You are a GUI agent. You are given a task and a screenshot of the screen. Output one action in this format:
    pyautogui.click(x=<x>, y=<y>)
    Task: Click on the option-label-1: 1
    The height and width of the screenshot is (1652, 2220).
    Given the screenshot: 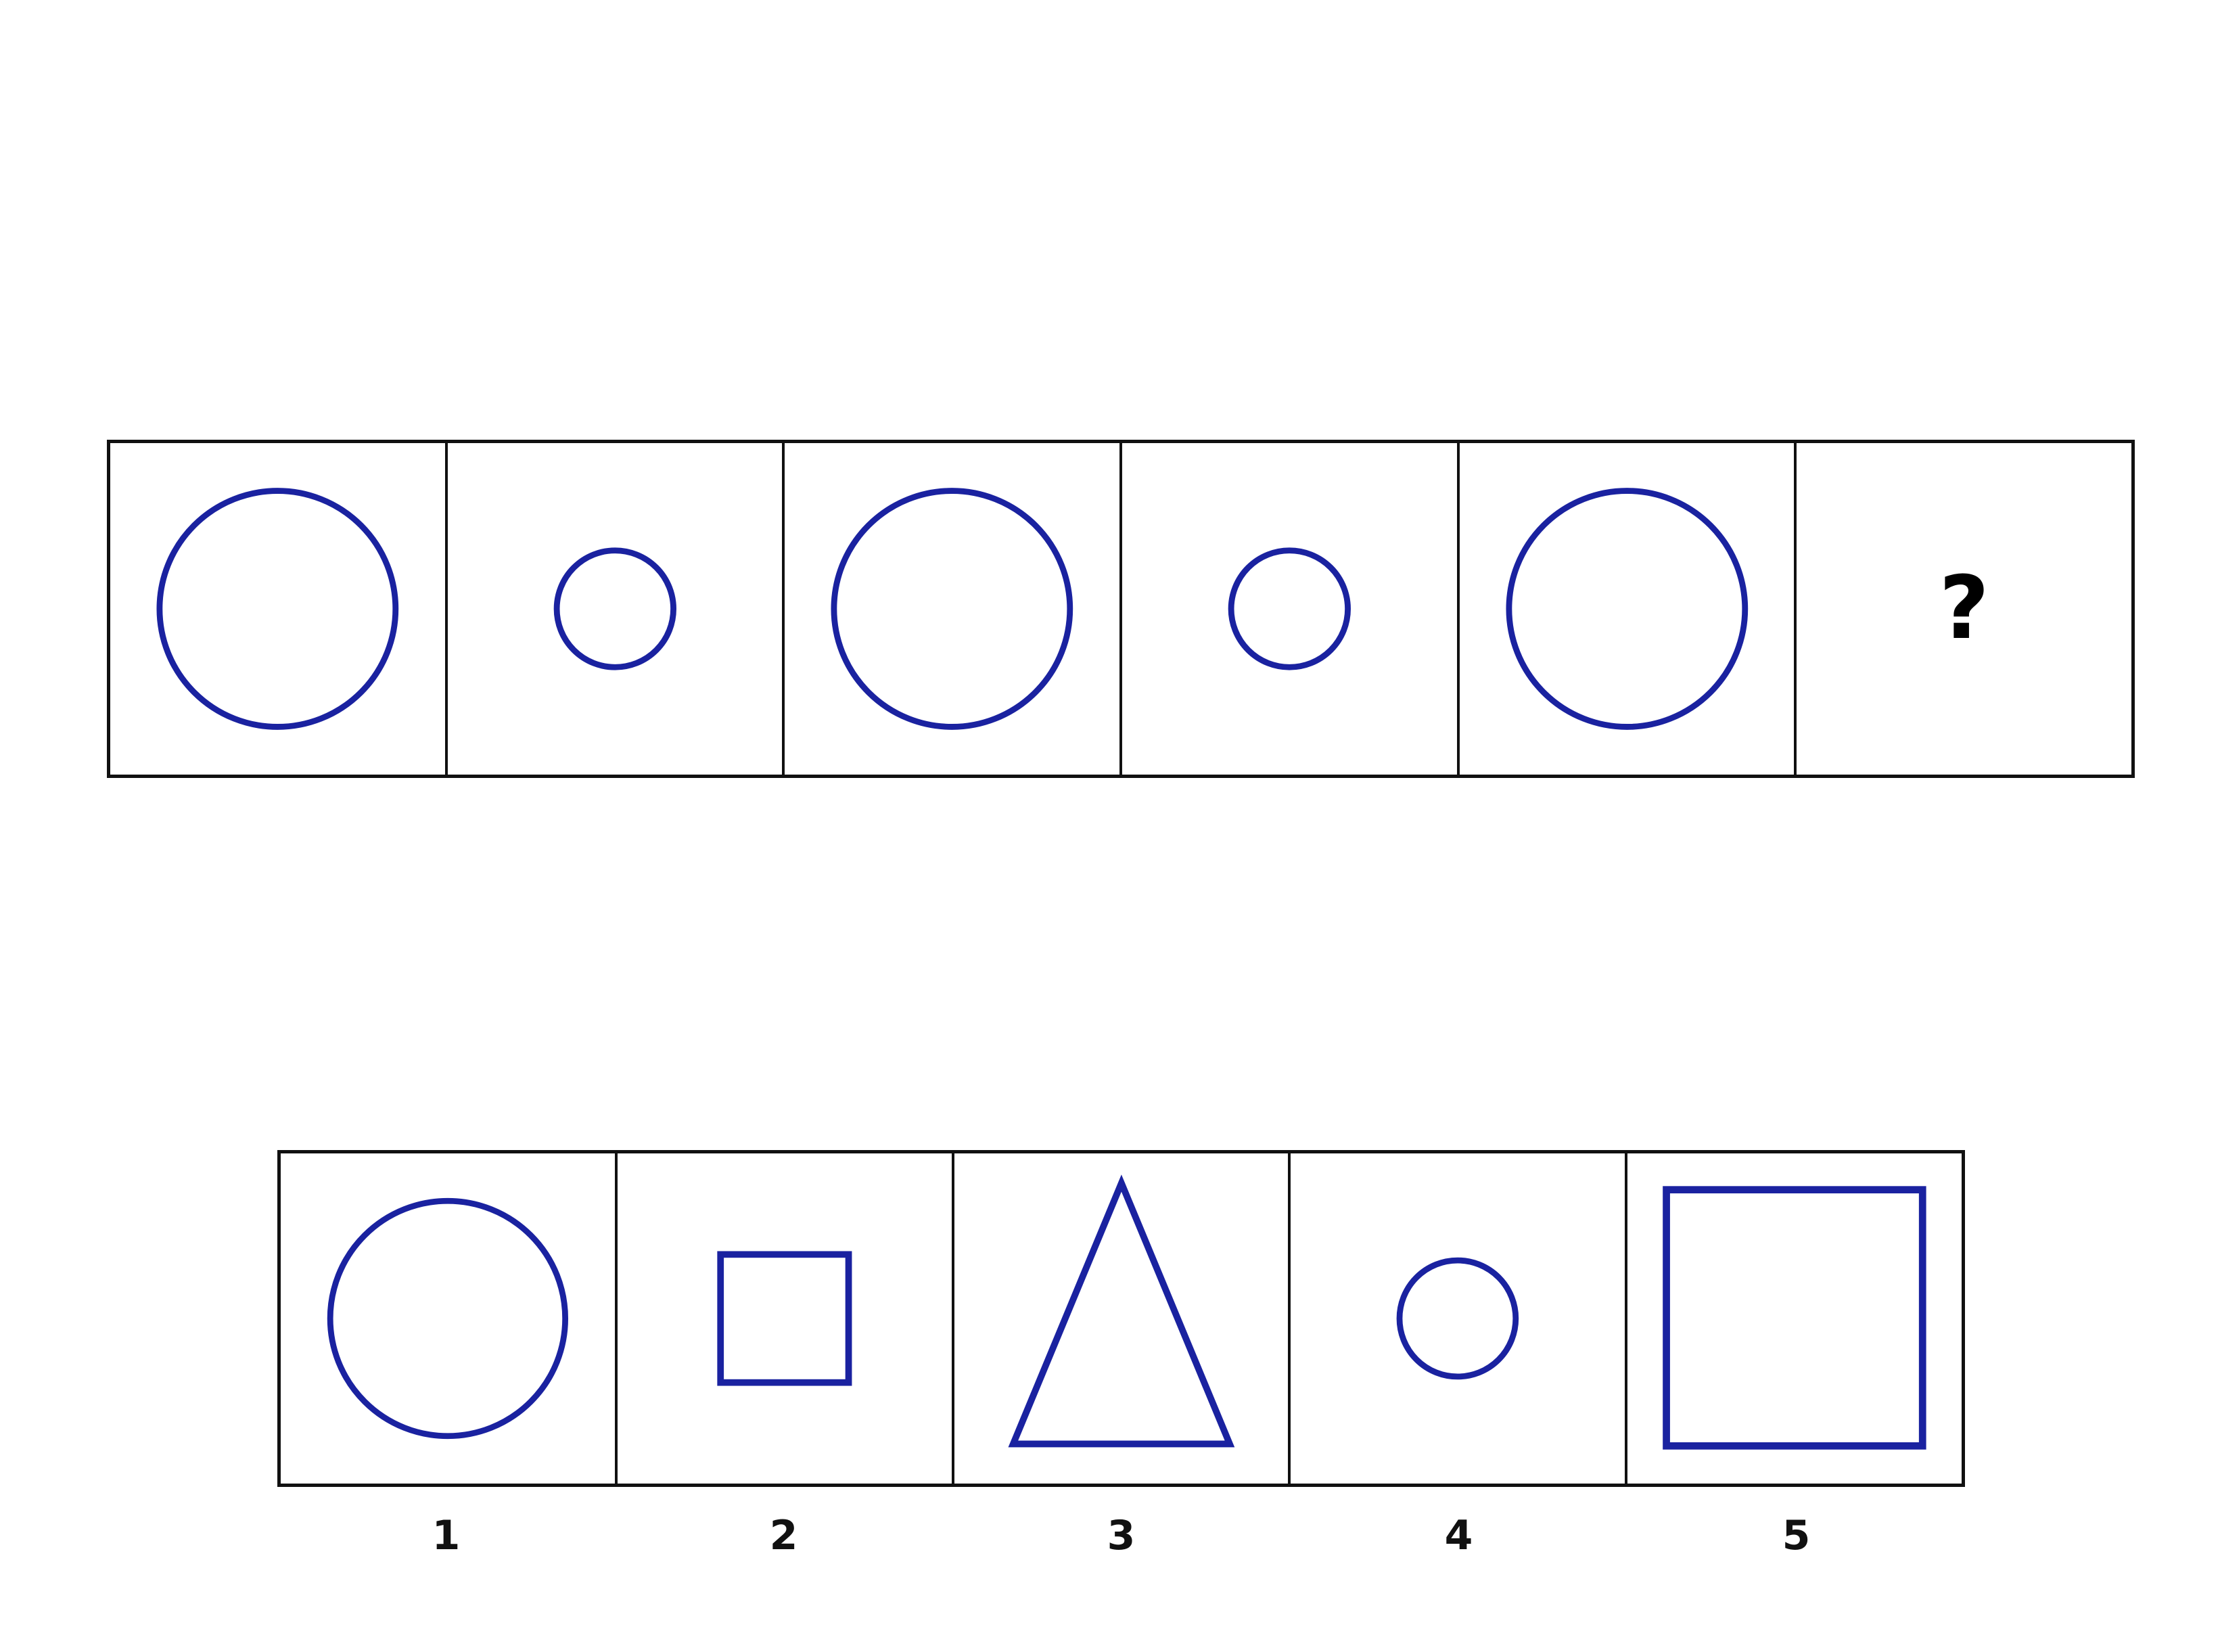 What is the action you would take?
    pyautogui.click(x=446, y=1535)
    